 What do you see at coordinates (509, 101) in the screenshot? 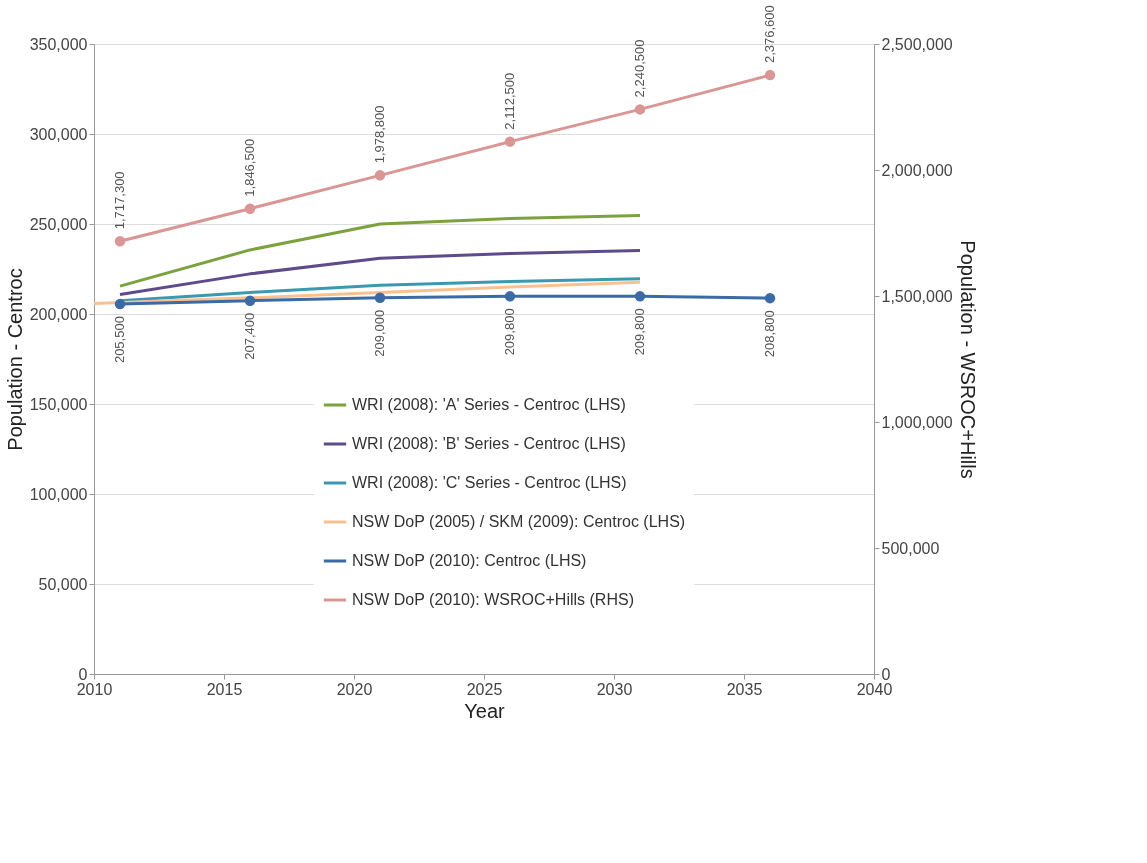
I see `data-label: 2,112,500` at bounding box center [509, 101].